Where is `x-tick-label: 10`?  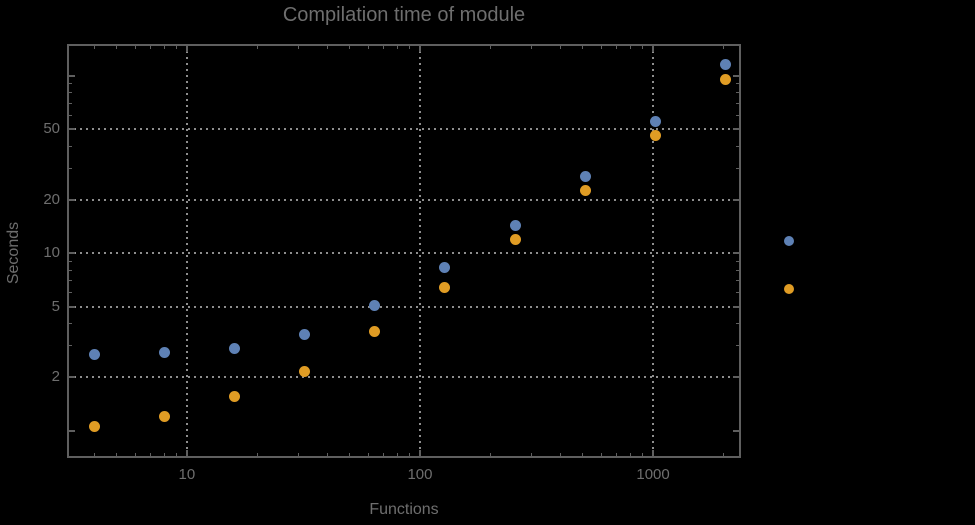
x-tick-label: 10 is located at coordinates (187, 474).